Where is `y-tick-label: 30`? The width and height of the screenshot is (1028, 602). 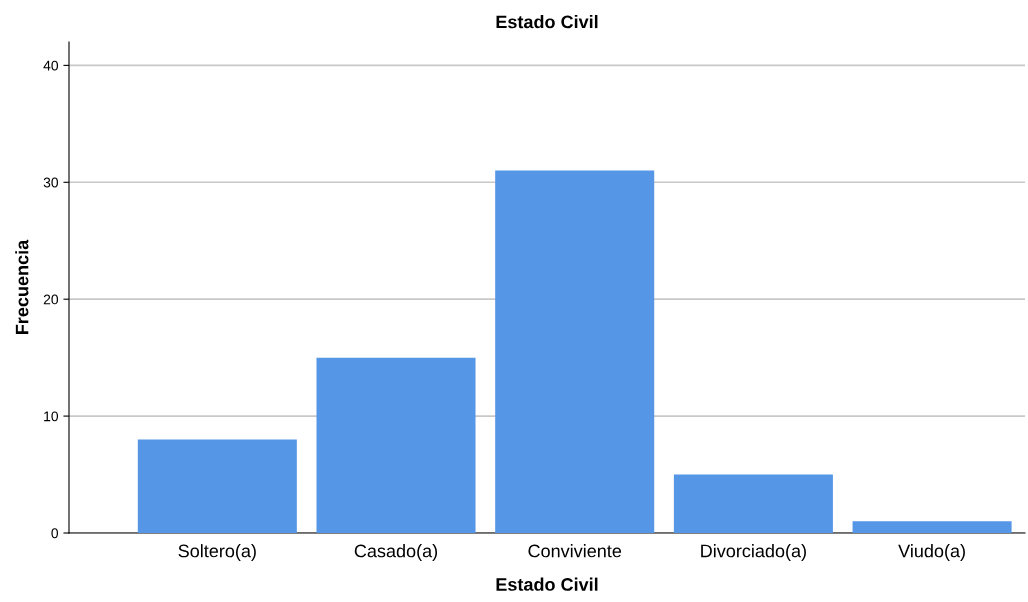
y-tick-label: 30 is located at coordinates (51, 182).